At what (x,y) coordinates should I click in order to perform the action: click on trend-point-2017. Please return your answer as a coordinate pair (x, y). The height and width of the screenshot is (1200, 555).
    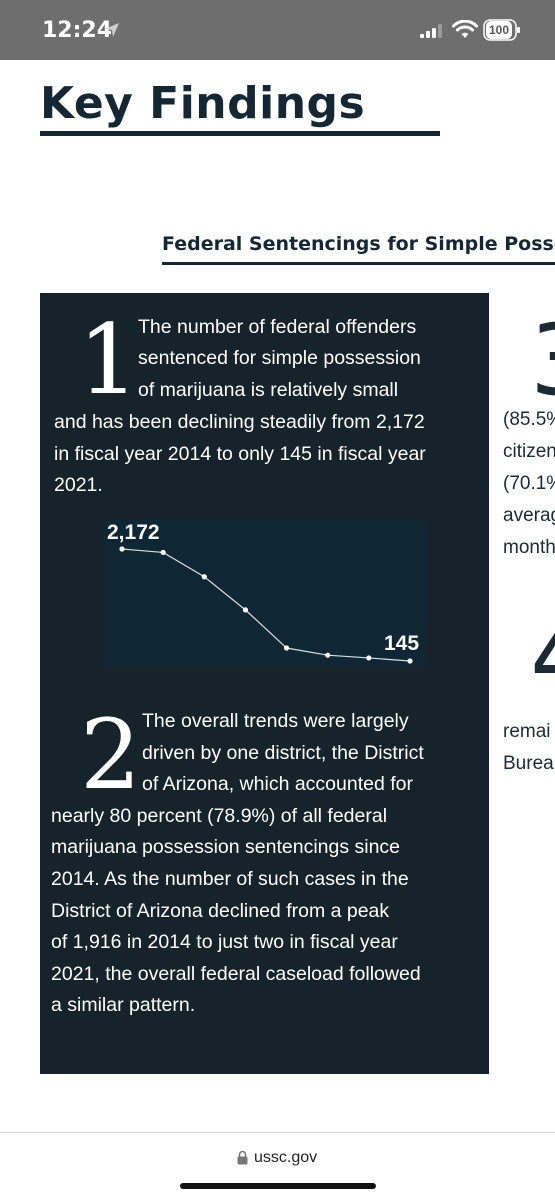
    Looking at the image, I should click on (245, 610).